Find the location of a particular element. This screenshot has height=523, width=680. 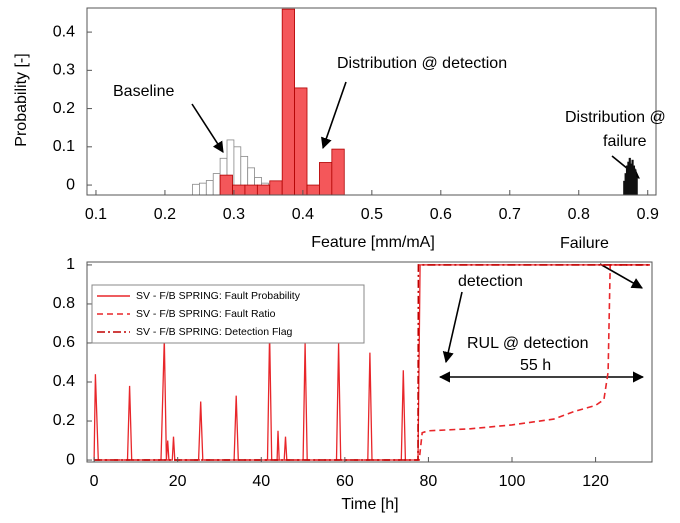

x-tick-label: 0.2 is located at coordinates (165, 214).